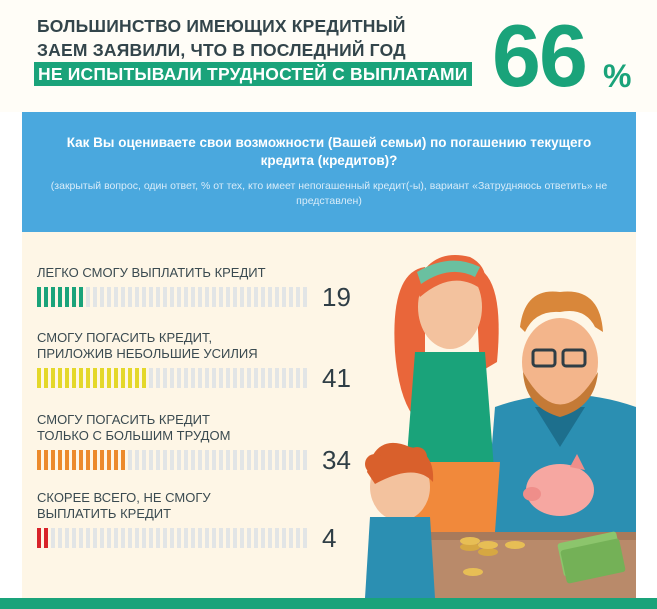  What do you see at coordinates (336, 378) in the screenshot?
I see `data-label: 41` at bounding box center [336, 378].